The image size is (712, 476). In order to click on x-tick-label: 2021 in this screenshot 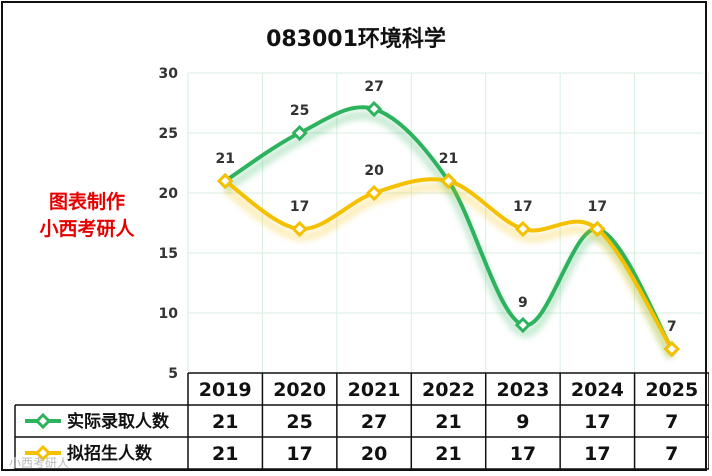, I will do `click(374, 390)`.